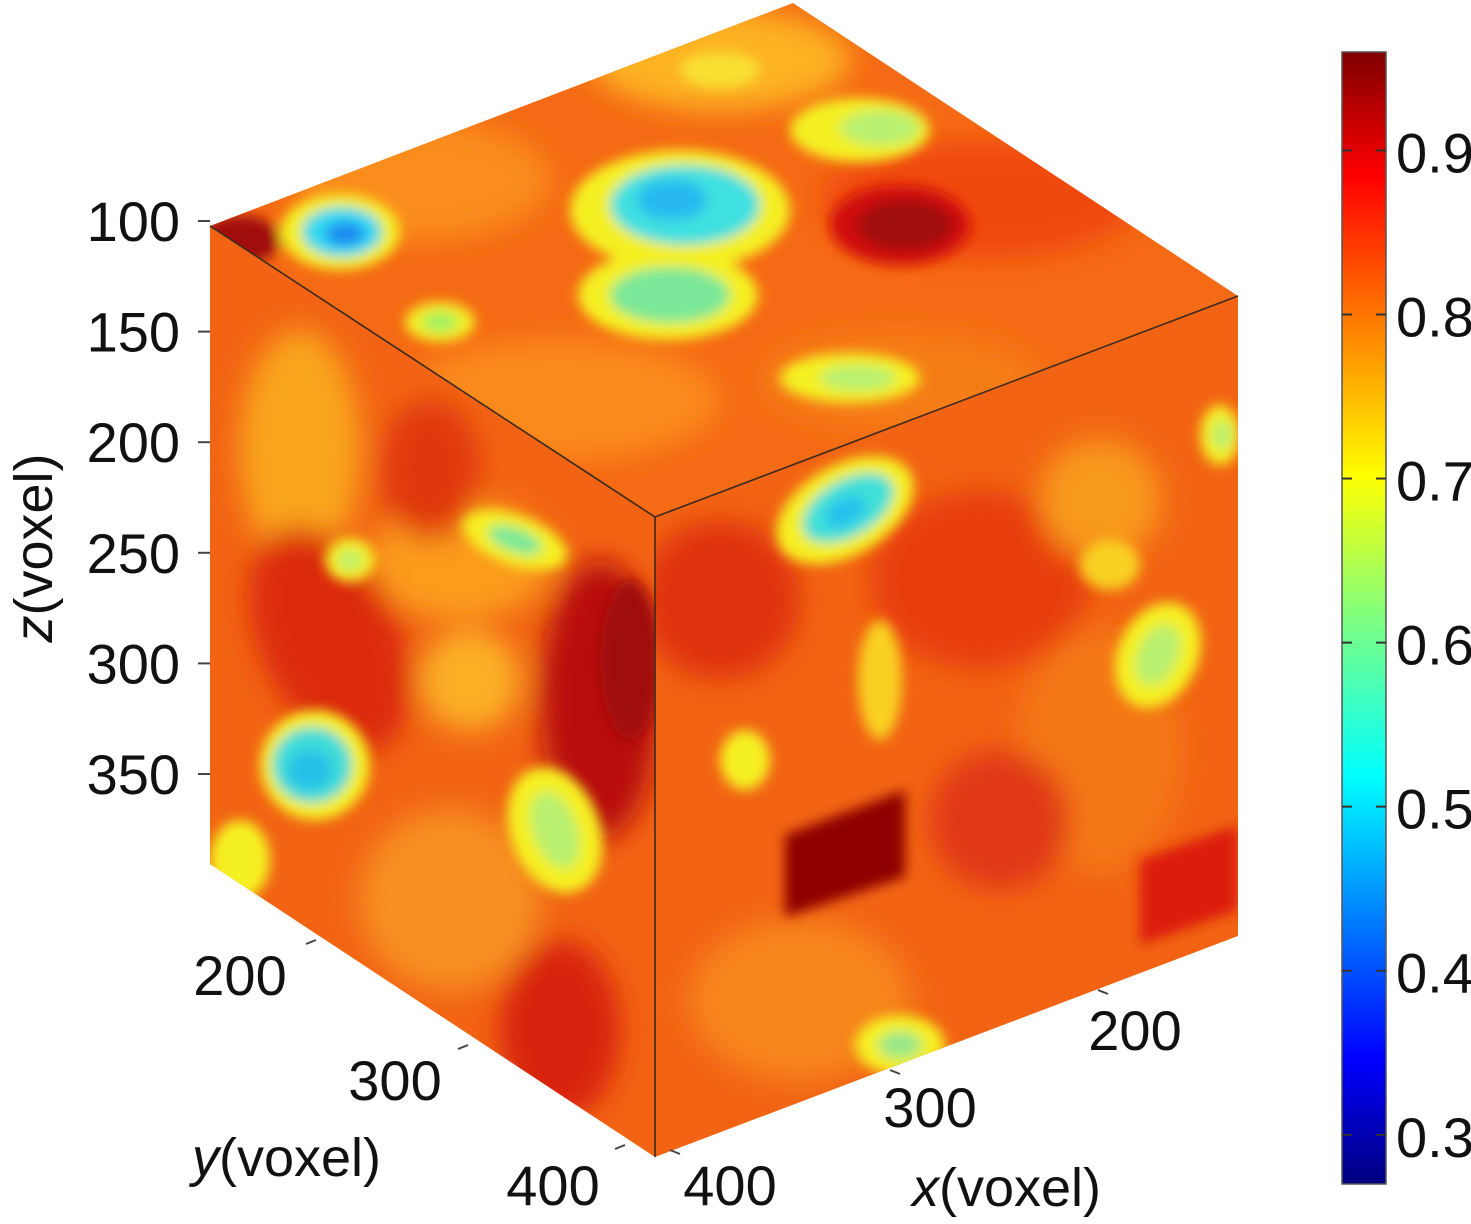 This screenshot has height=1224, width=1471. I want to click on x-tick-label: 400, so click(729, 1185).